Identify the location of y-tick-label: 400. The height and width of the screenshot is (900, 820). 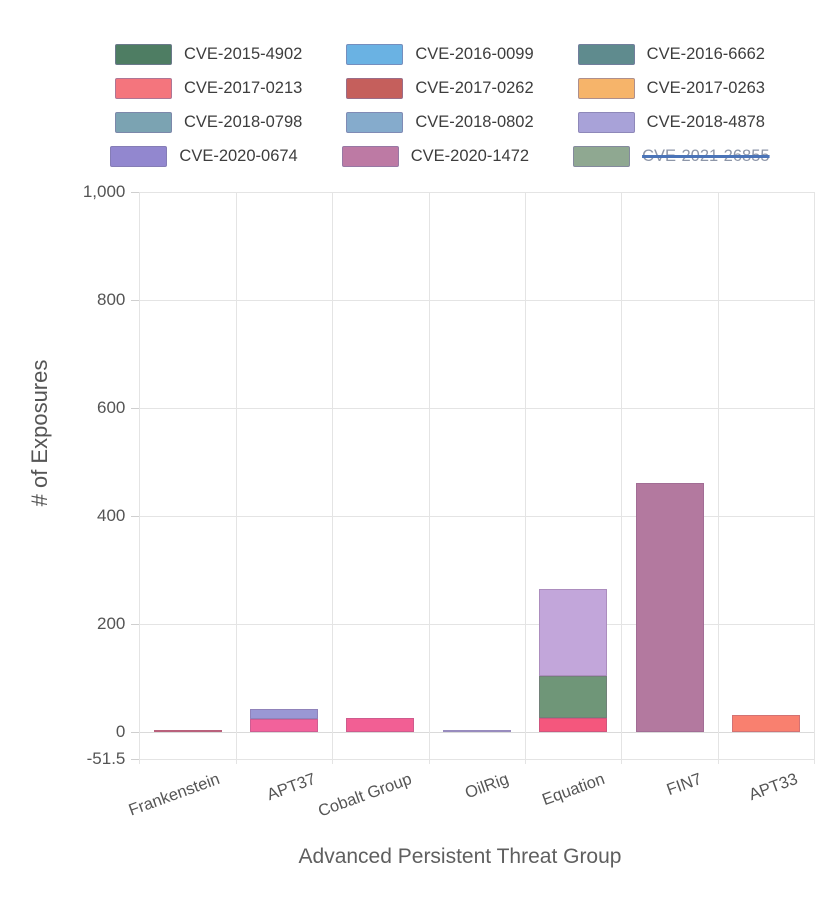
(111, 515).